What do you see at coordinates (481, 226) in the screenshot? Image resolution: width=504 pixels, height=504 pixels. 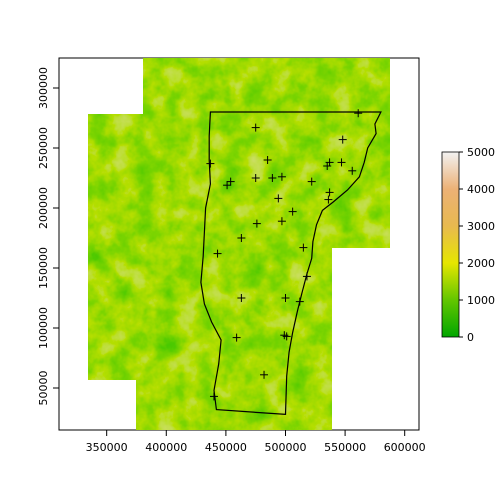 I see `legend-tick-label: 3000` at bounding box center [481, 226].